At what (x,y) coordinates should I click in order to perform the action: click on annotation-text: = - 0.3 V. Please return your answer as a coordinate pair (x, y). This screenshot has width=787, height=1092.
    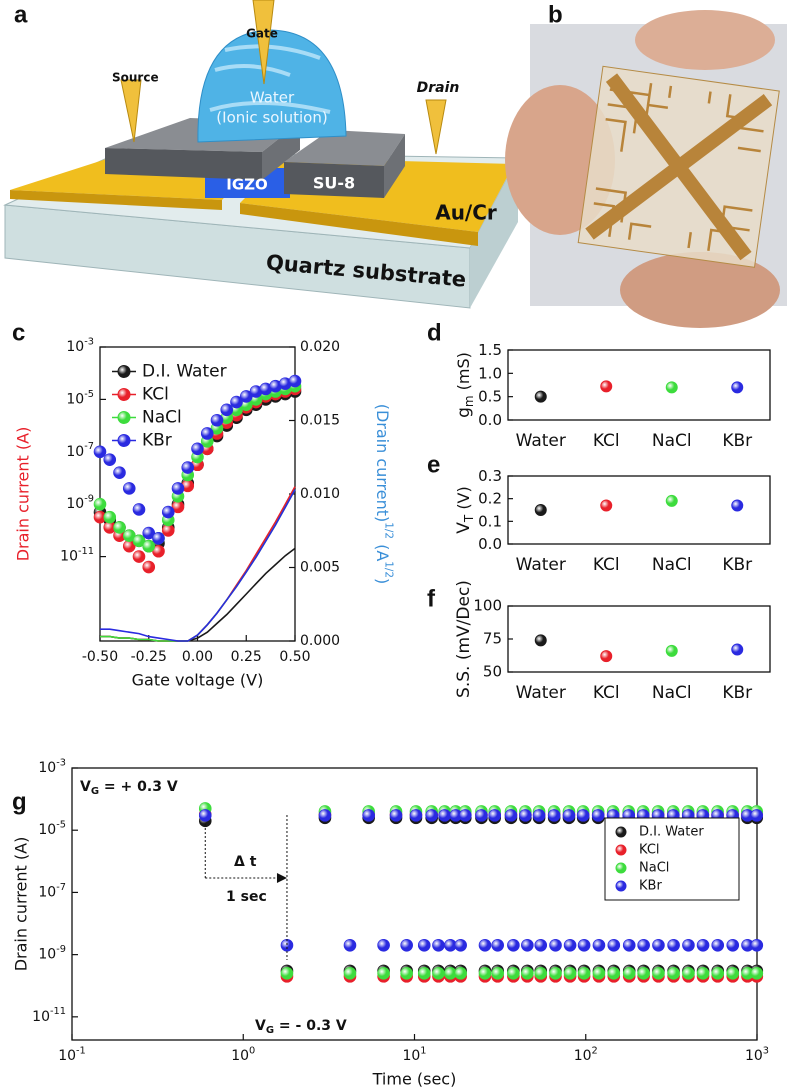
    Looking at the image, I should click on (310, 1026).